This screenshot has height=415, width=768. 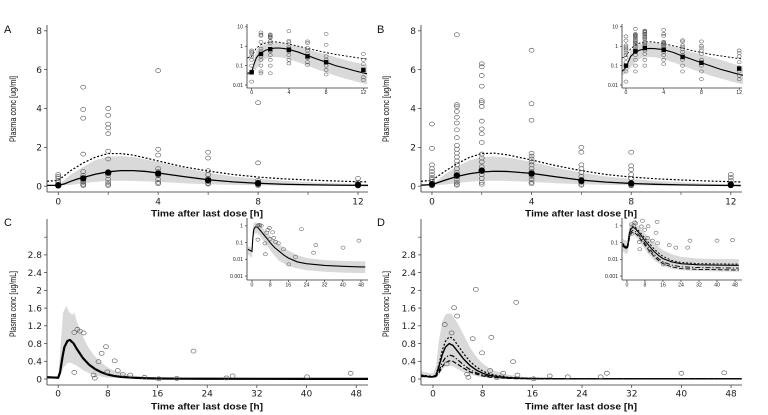 What do you see at coordinates (325, 286) in the screenshot?
I see `x-tick-label: 32` at bounding box center [325, 286].